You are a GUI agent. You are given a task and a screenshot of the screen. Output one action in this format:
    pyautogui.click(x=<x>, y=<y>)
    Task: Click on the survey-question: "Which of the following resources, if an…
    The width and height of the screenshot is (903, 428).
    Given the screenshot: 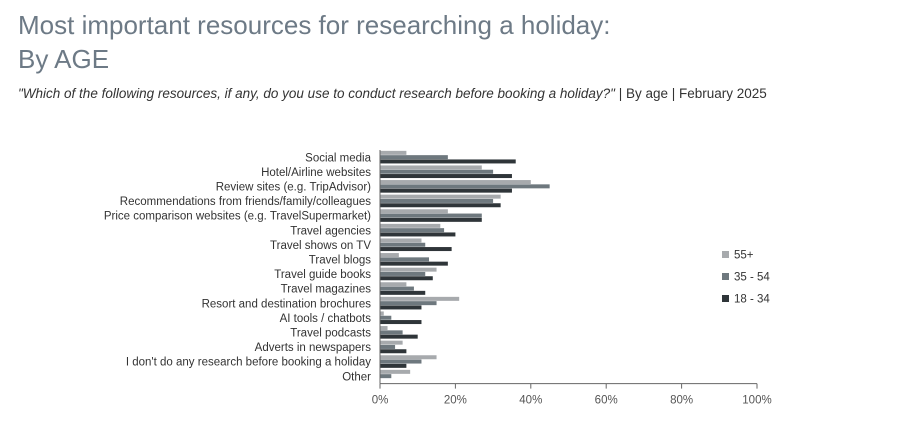 What is the action you would take?
    pyautogui.click(x=316, y=93)
    